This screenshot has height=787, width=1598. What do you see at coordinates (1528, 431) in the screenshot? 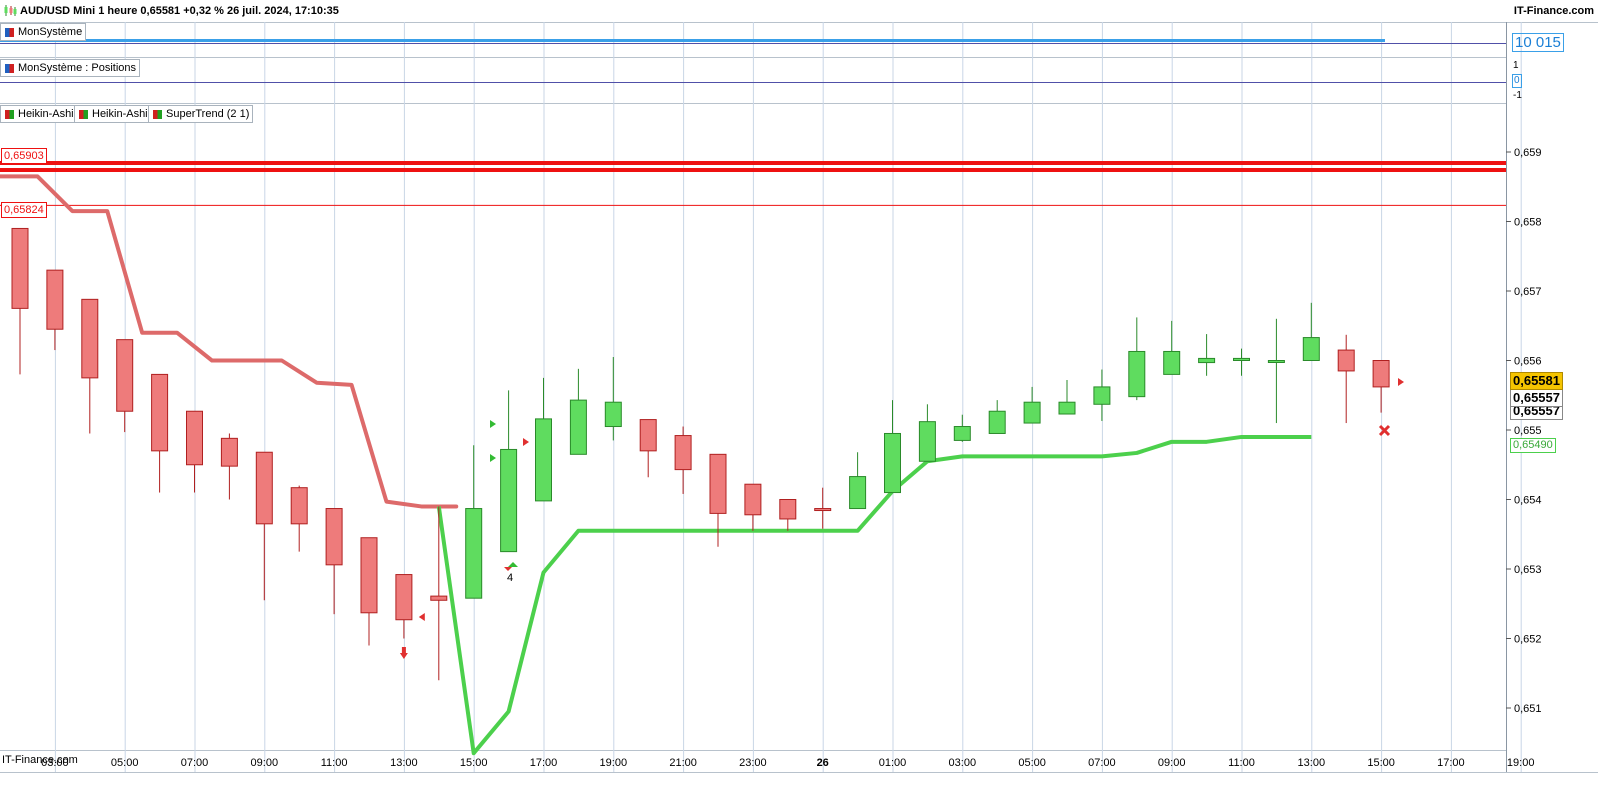
I see `y-tick-label: 0,655` at bounding box center [1528, 431].